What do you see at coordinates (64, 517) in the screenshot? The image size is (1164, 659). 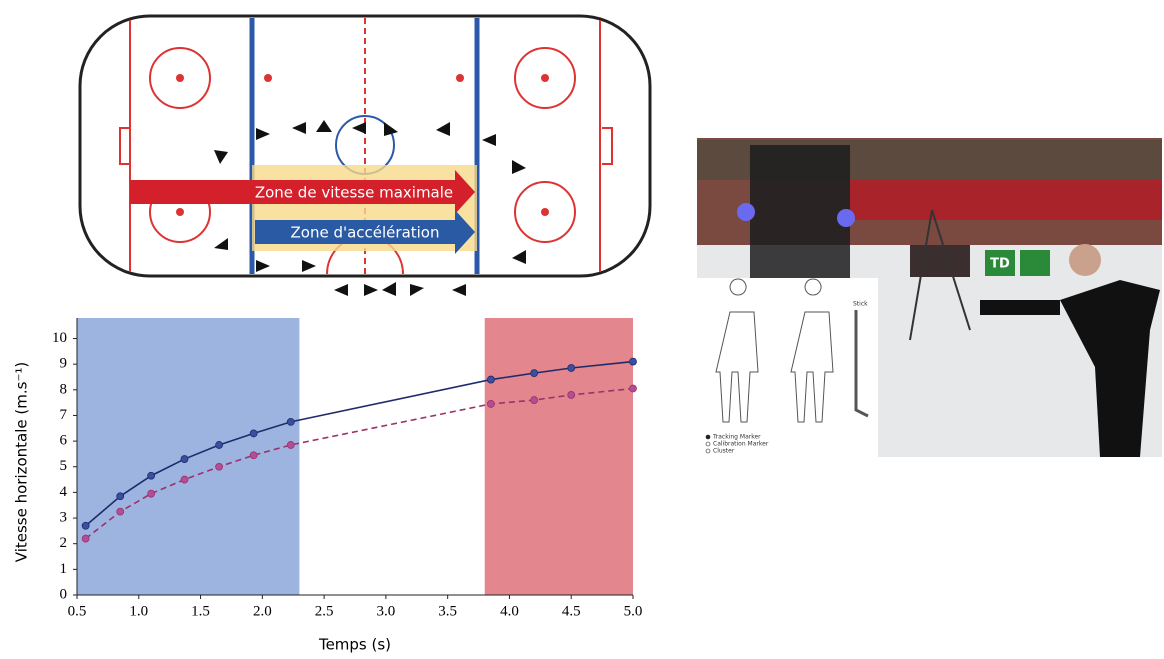 I see `y-tick-label: 3` at bounding box center [64, 517].